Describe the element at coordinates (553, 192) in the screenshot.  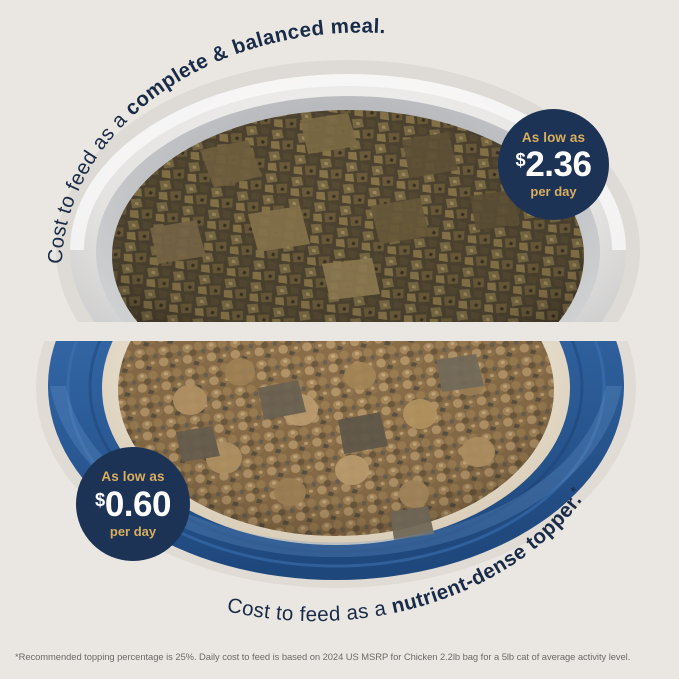
I see `badge-suffix-top: per day` at that location.